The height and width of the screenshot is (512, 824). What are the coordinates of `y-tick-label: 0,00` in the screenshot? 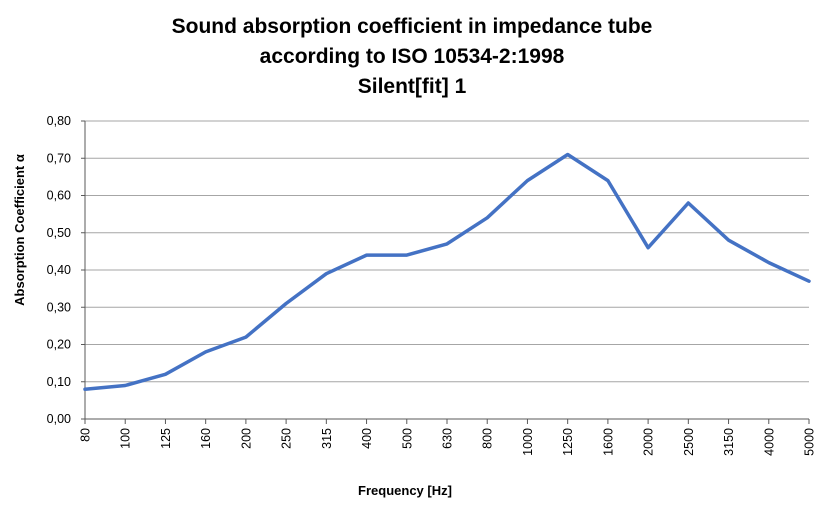 It's located at (59, 419).